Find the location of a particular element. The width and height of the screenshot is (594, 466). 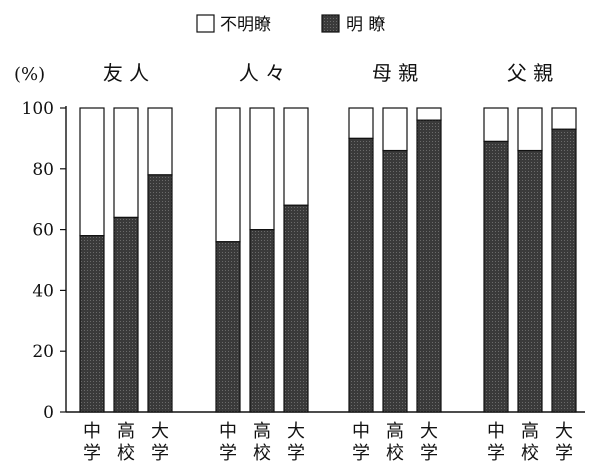

panel-title-1: 人 々 is located at coordinates (262, 73).